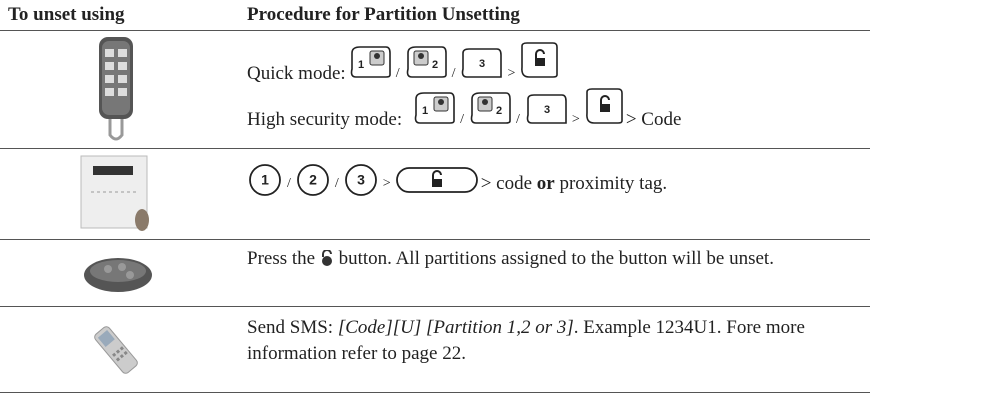 The height and width of the screenshot is (416, 1000). I want to click on quick-mode-line: Quick mode: 1 / 2 / 3 >, so click(556, 64).